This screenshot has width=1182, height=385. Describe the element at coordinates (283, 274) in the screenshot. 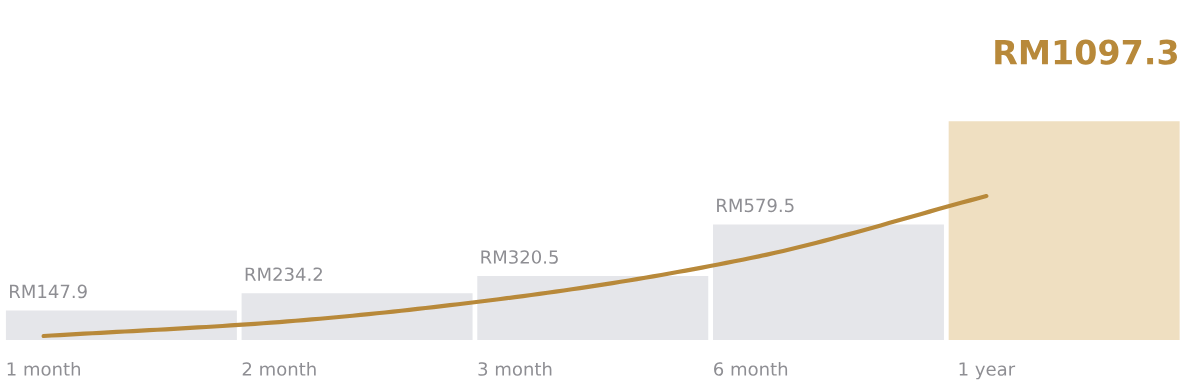

I see `data-label: RM234.2` at that location.